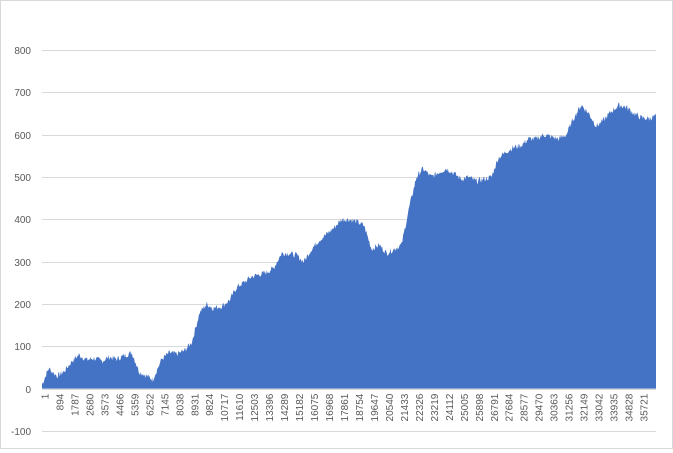  What do you see at coordinates (105, 404) in the screenshot?
I see `x-tick-label: 3573` at bounding box center [105, 404].